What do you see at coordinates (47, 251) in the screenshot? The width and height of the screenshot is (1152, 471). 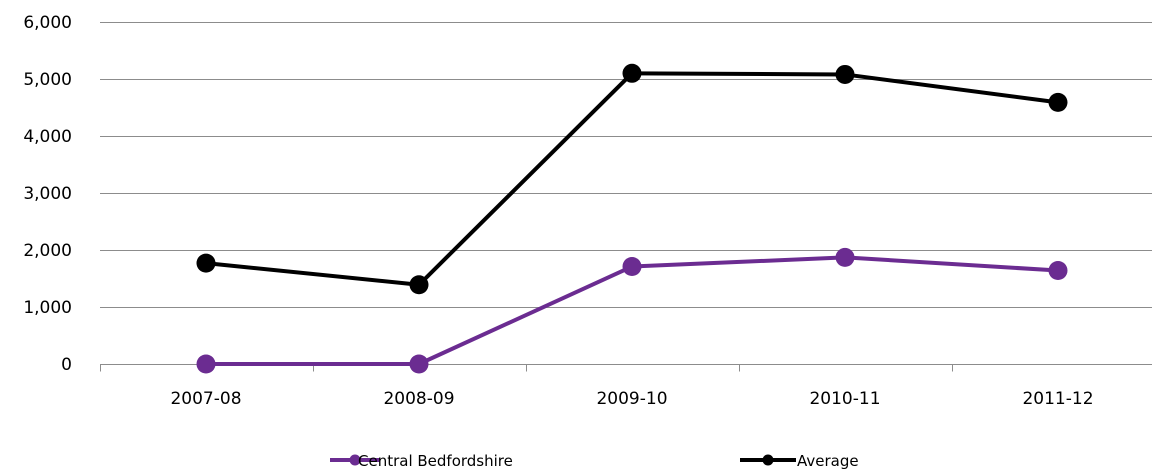 I see `y-tick-label: 2,000` at bounding box center [47, 251].